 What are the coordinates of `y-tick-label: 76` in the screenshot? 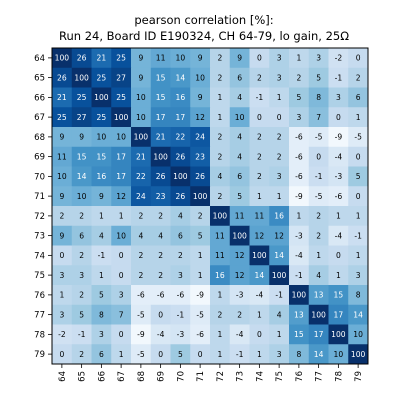 It's located at (39, 296).